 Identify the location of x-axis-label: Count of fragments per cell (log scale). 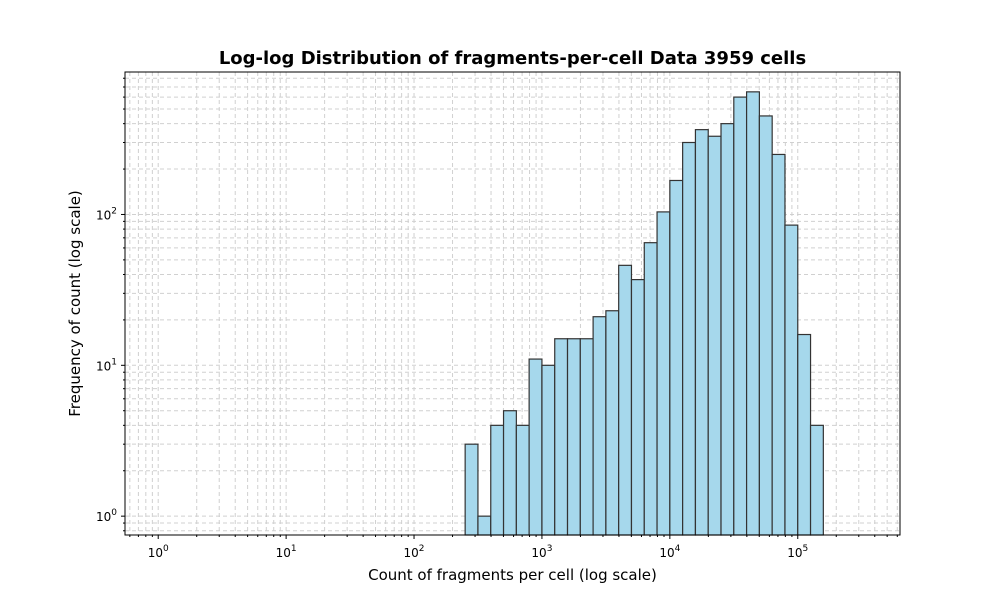
(512, 575).